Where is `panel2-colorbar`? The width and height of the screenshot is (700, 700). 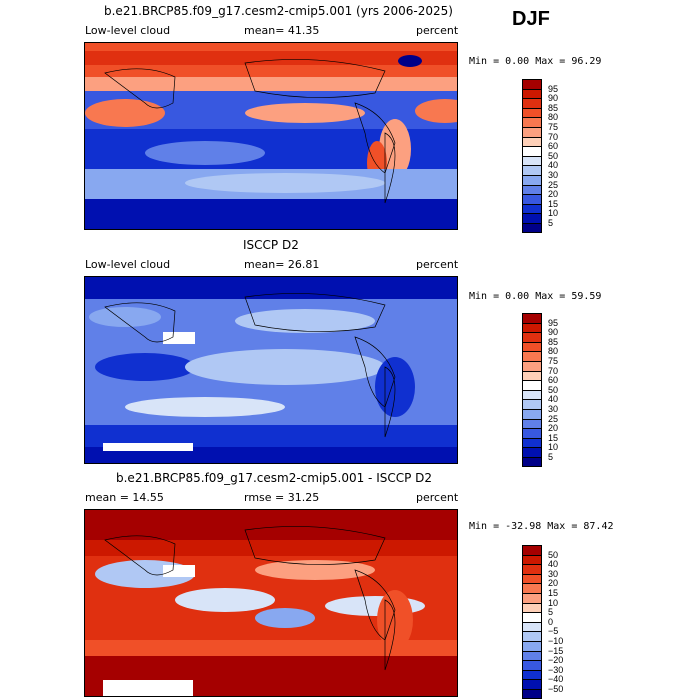 panel2-colorbar is located at coordinates (532, 390).